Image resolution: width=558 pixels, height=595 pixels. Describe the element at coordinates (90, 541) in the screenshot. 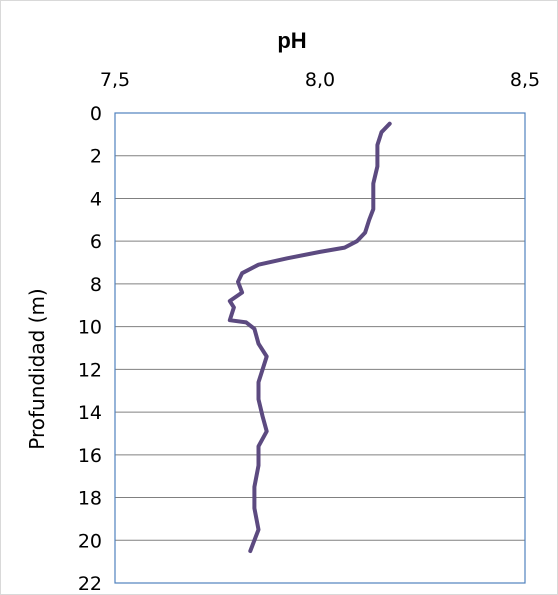

I see `y-tick-label: 20` at that location.